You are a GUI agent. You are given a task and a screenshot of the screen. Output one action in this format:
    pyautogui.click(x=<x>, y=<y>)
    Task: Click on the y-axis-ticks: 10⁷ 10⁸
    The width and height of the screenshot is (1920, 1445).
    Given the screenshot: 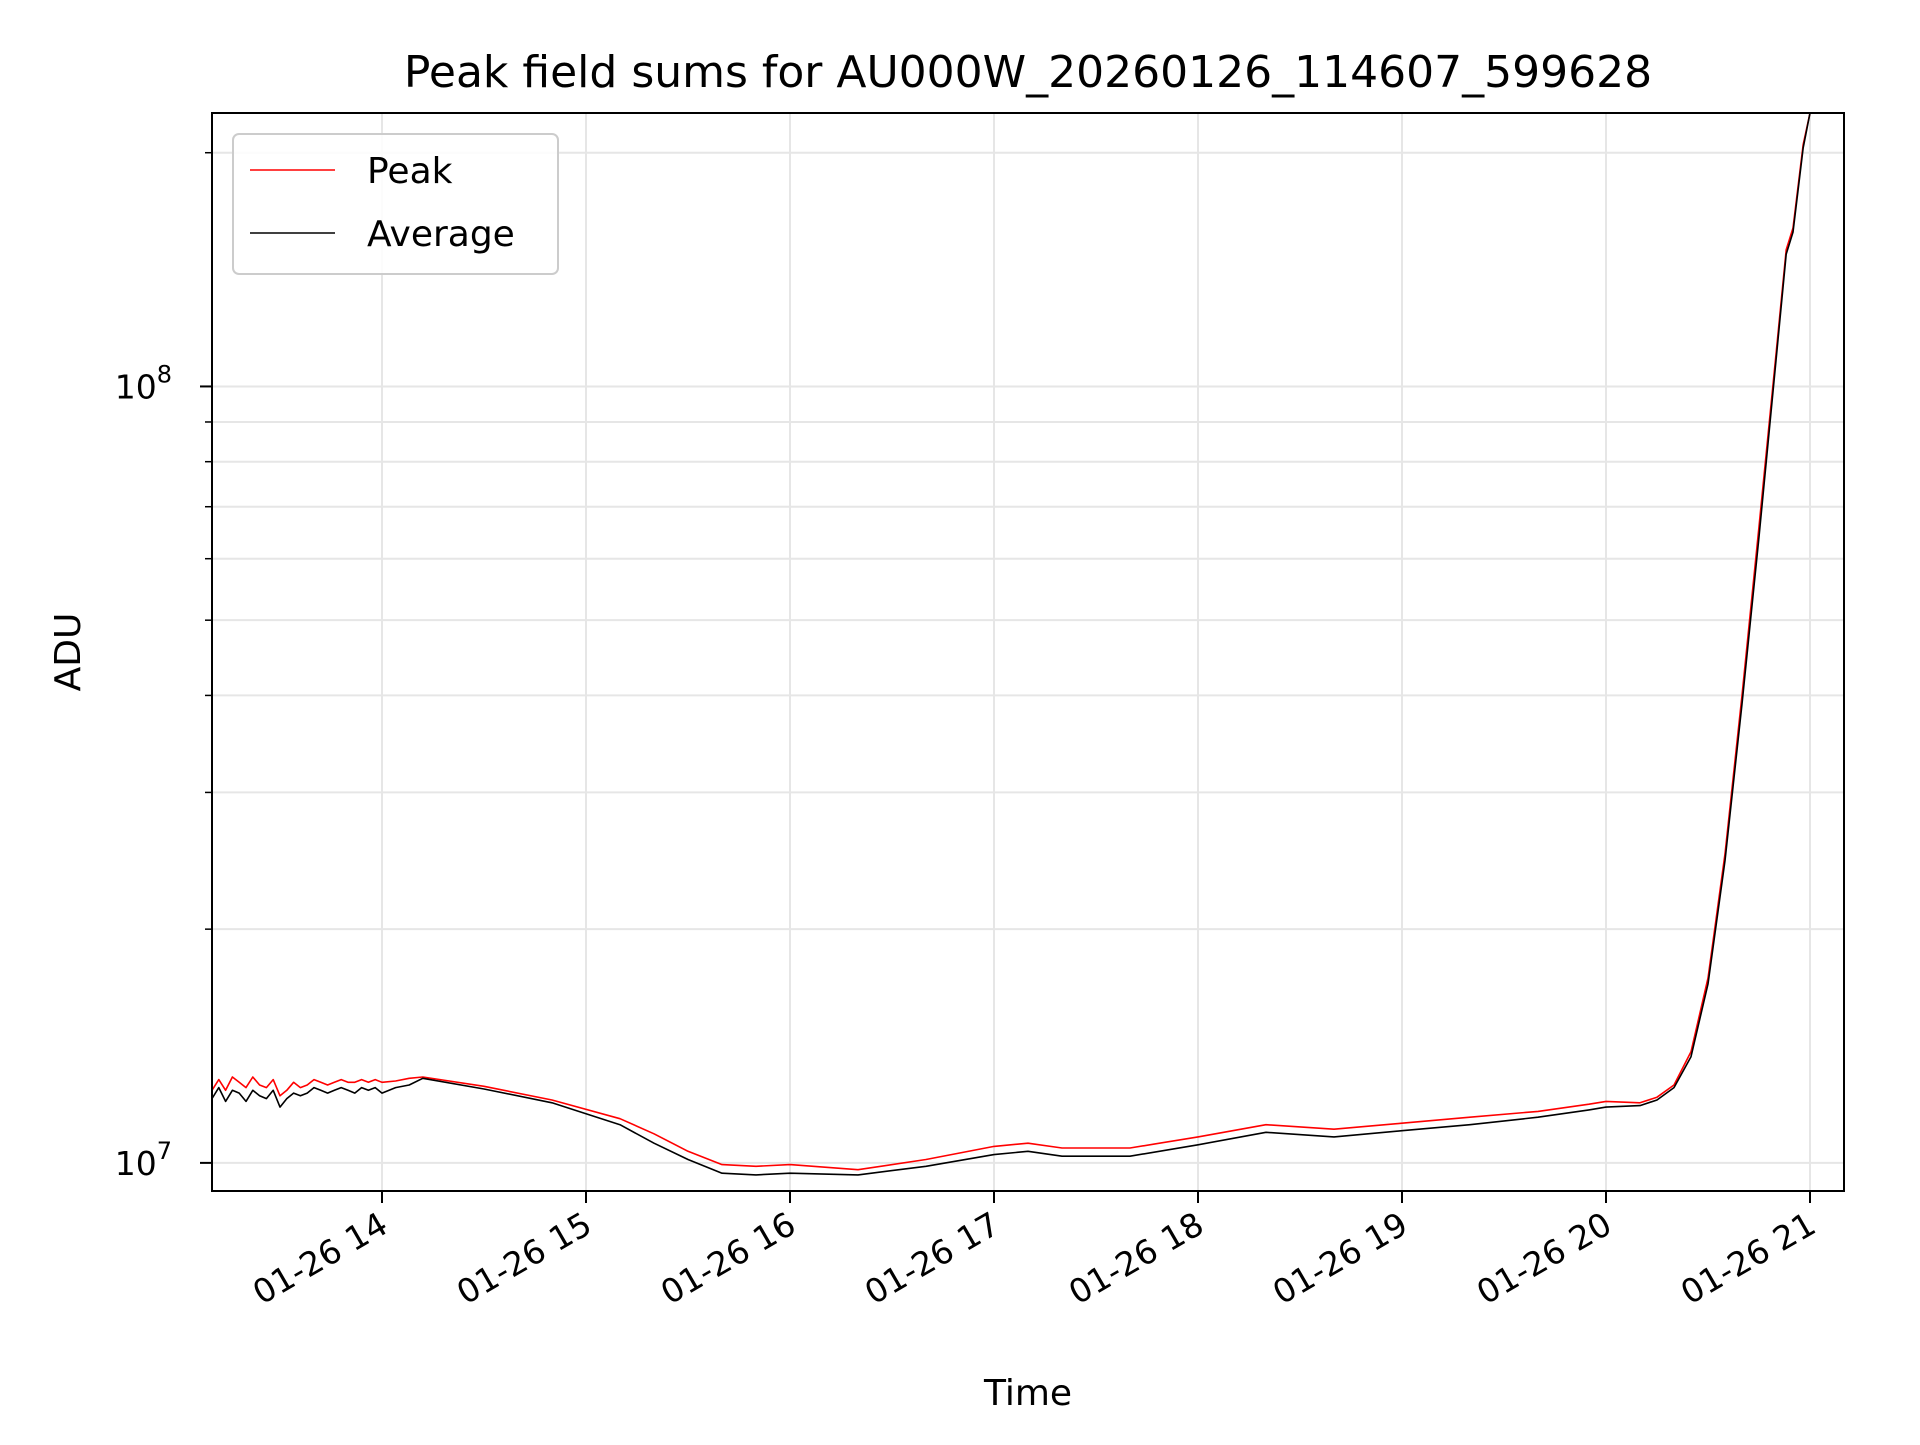 What is the action you would take?
    pyautogui.click(x=163, y=667)
    